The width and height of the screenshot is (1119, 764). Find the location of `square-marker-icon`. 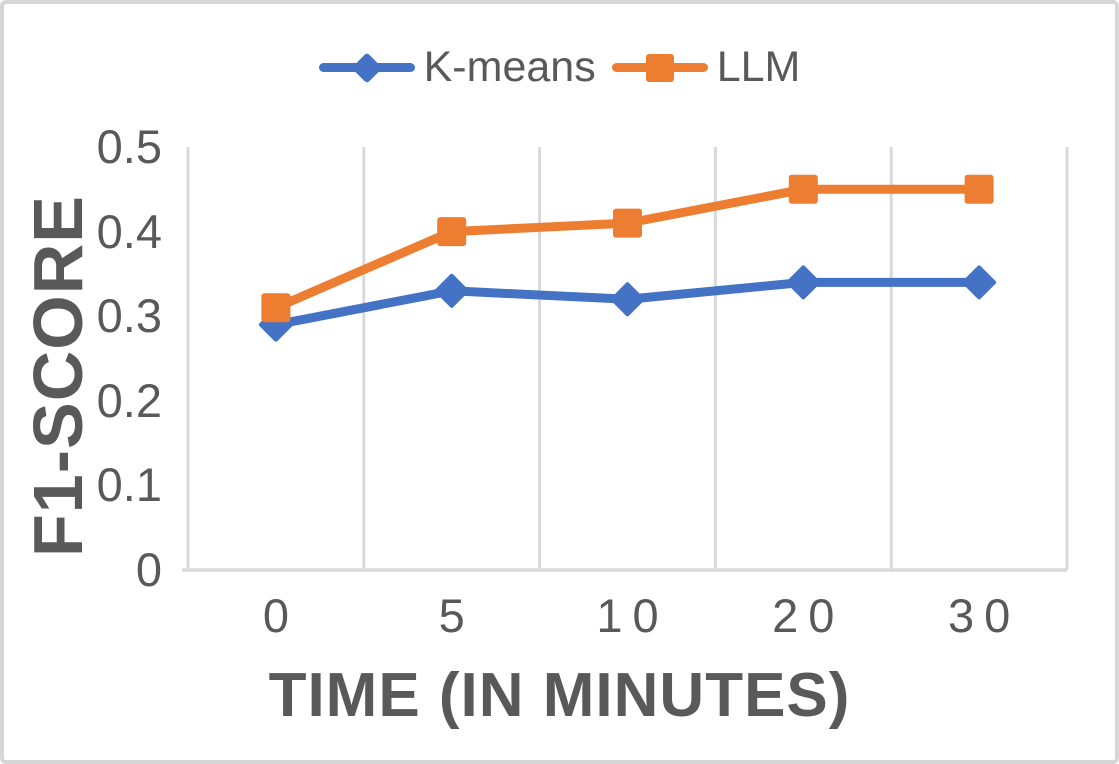

square-marker-icon is located at coordinates (659, 67).